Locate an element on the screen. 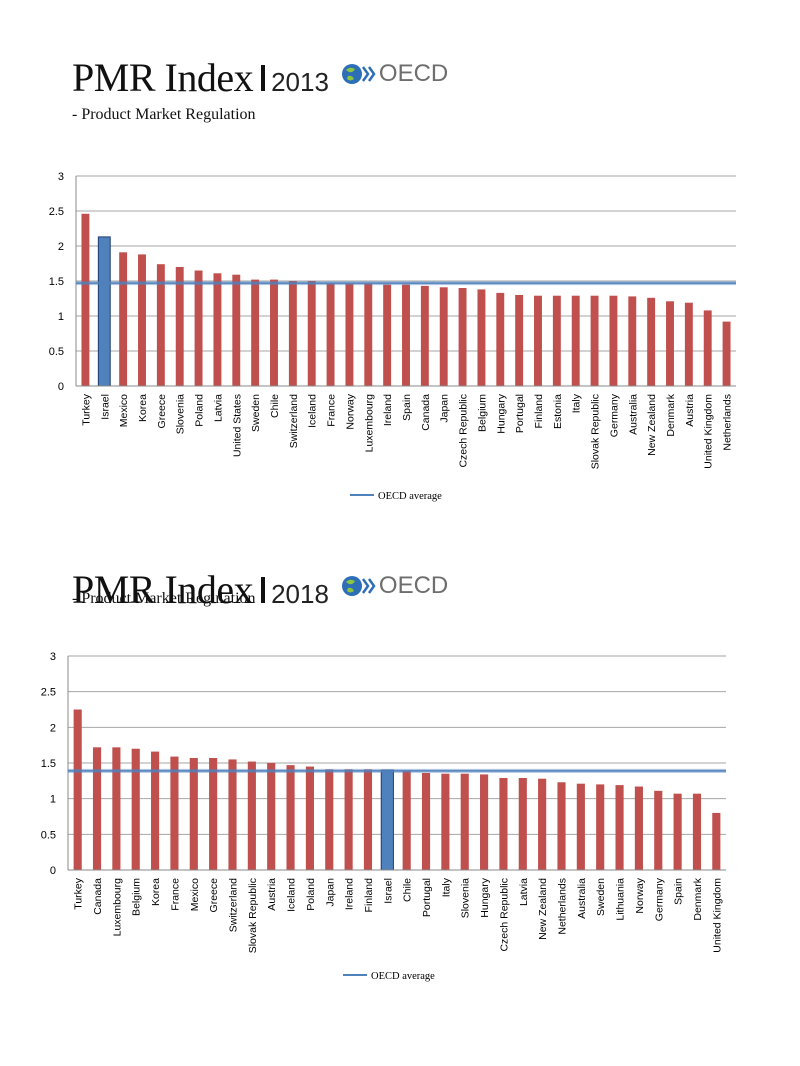 The image size is (800, 1066). bar-italy is located at coordinates (445, 821).